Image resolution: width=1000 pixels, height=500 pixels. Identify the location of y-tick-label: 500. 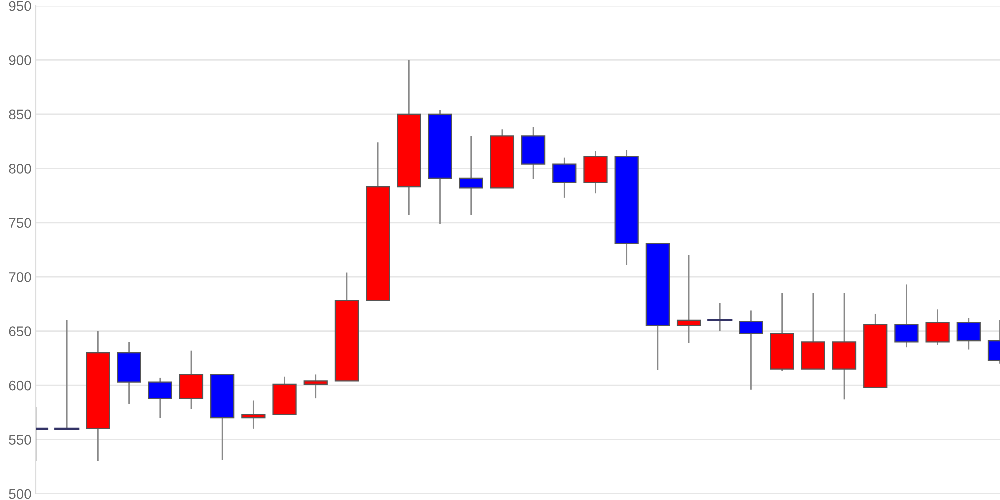
(20, 494).